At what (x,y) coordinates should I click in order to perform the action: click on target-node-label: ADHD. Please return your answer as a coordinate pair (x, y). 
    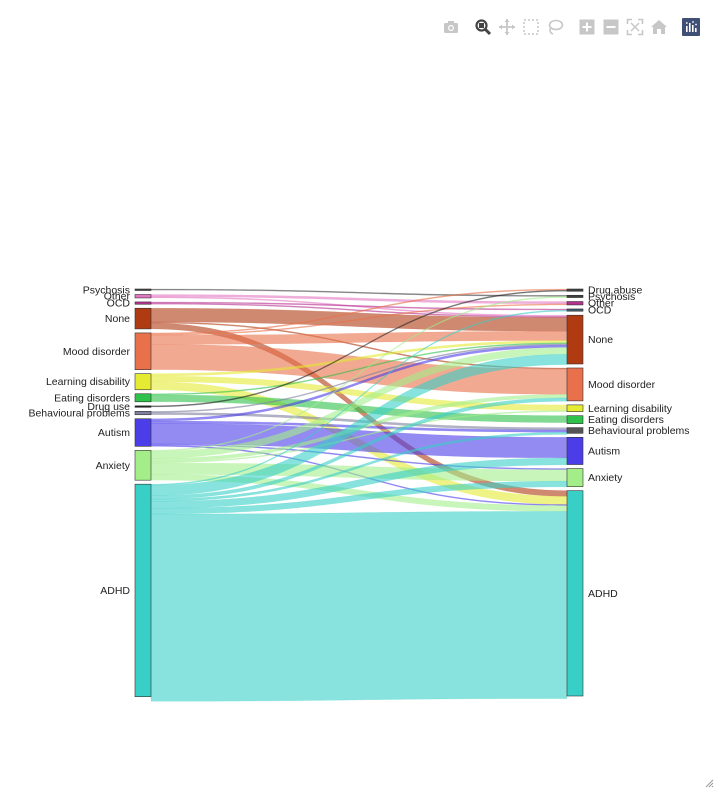
    Looking at the image, I should click on (603, 594).